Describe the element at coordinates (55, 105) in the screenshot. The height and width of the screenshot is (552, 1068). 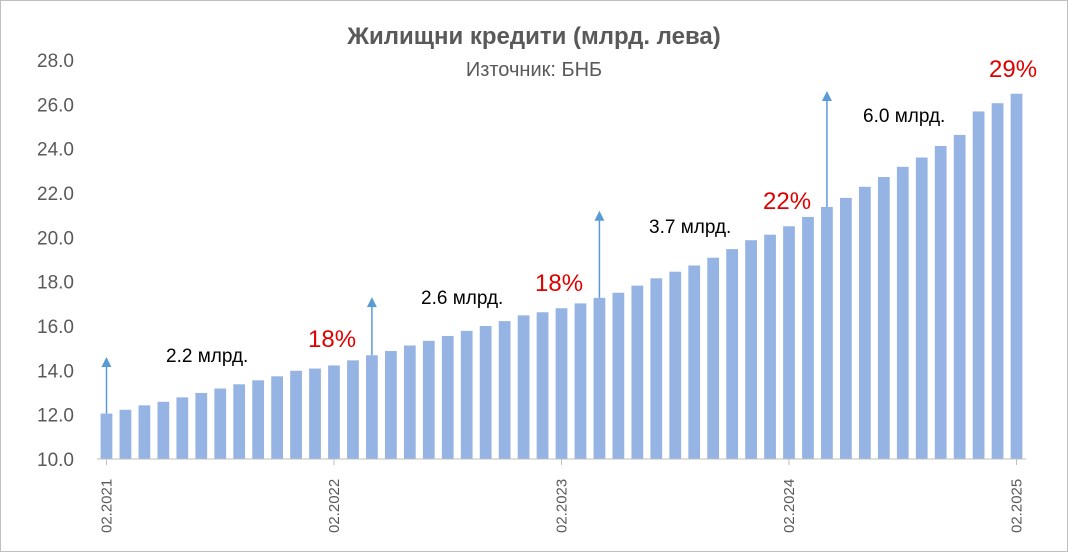
I see `y-tick-label: 26.0` at that location.